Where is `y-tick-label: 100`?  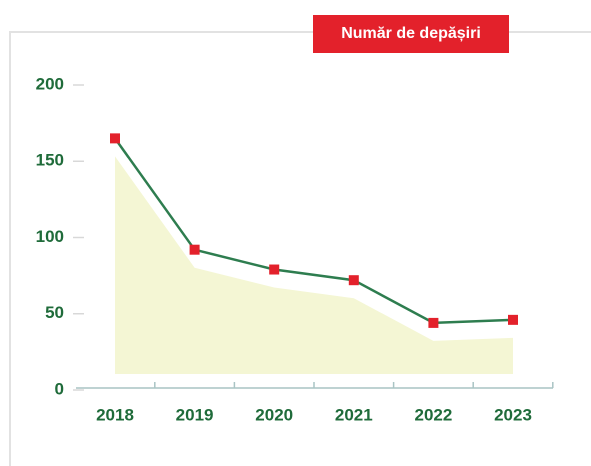 y-tick-label: 100 is located at coordinates (50, 236).